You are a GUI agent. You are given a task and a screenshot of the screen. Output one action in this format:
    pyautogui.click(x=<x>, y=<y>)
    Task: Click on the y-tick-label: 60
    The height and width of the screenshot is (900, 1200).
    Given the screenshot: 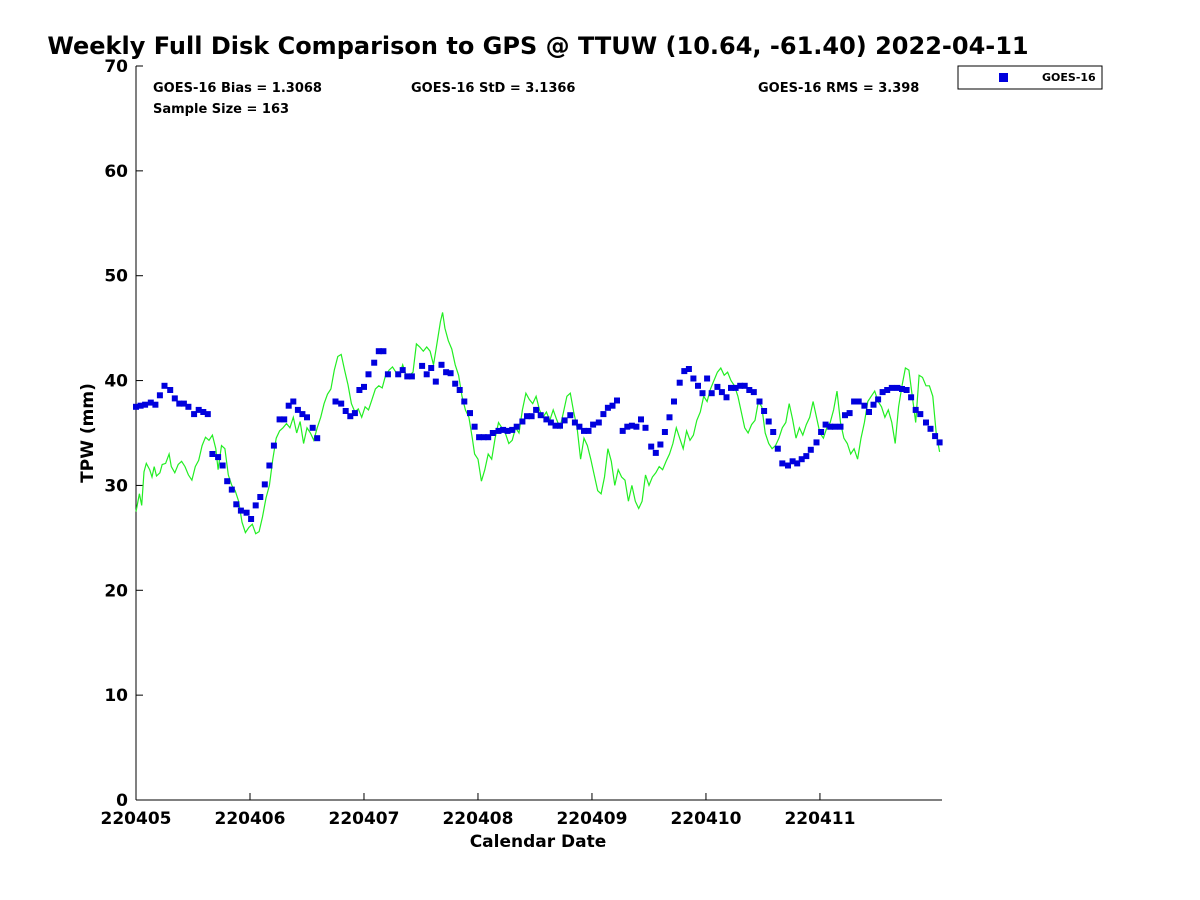 What is the action you would take?
    pyautogui.click(x=116, y=172)
    